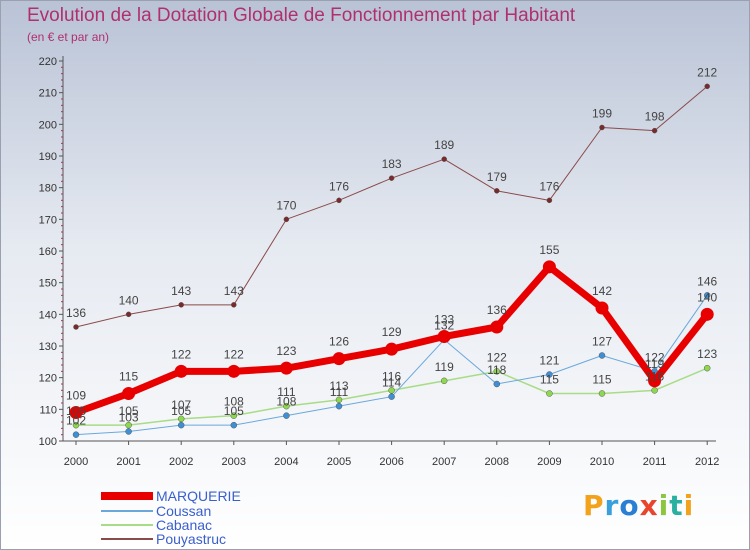  Describe the element at coordinates (286, 205) in the screenshot. I see `data-label-pouyastruc: 170` at that location.